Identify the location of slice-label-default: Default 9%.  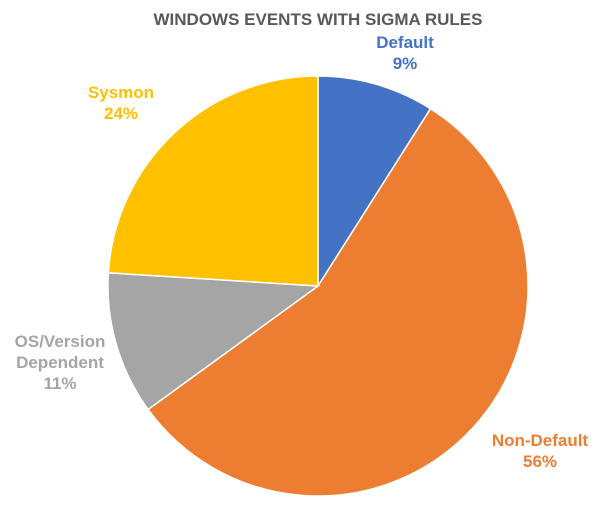
(405, 53).